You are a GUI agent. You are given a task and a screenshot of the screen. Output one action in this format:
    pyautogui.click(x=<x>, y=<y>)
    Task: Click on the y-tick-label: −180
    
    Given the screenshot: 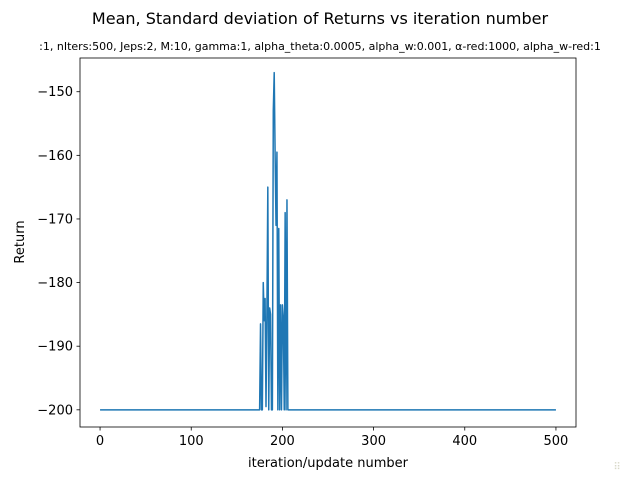 What is the action you would take?
    pyautogui.click(x=55, y=283)
    